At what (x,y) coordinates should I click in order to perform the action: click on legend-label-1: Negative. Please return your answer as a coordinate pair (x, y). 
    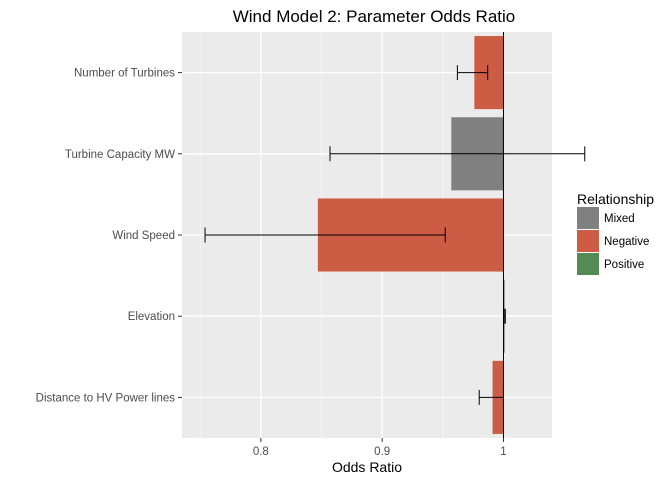
    Looking at the image, I should click on (626, 242).